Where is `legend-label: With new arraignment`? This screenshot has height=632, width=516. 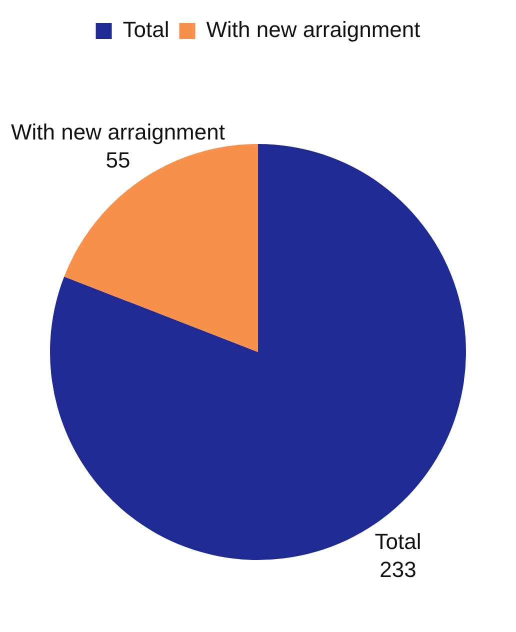
legend-label: With new arraignment is located at coordinates (313, 29).